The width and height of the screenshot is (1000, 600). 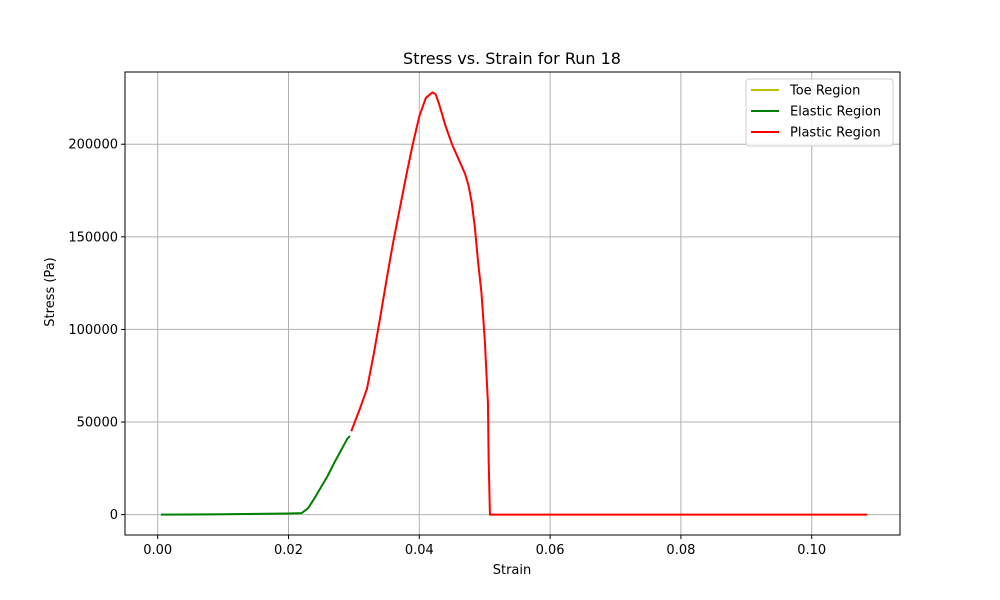 I want to click on legend-box, so click(x=819, y=112).